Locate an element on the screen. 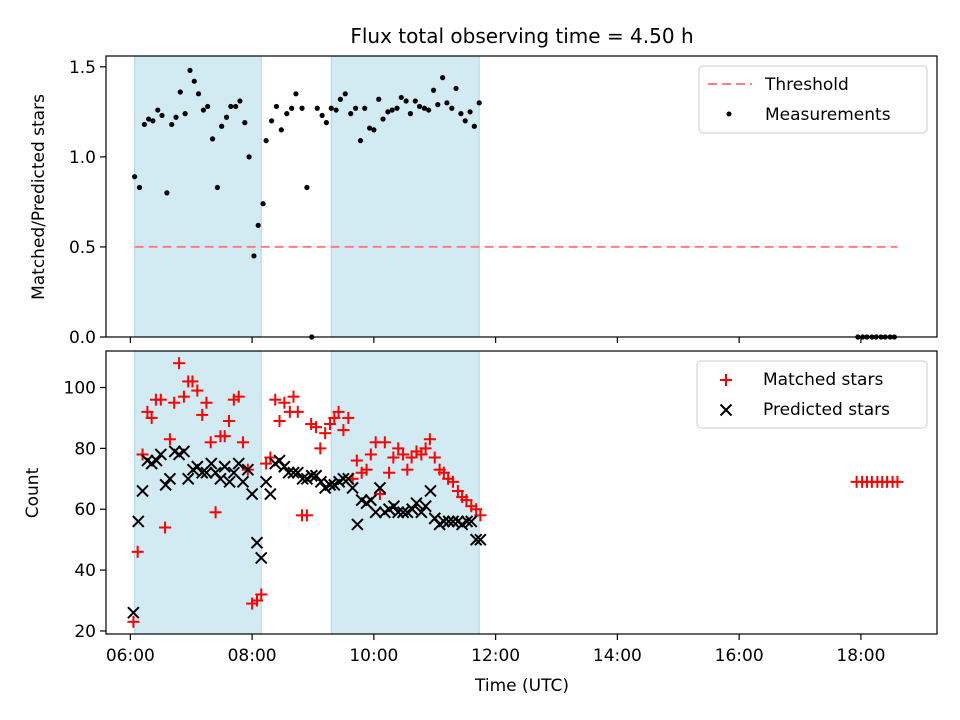  legend-predicted-marker is located at coordinates (726, 410).